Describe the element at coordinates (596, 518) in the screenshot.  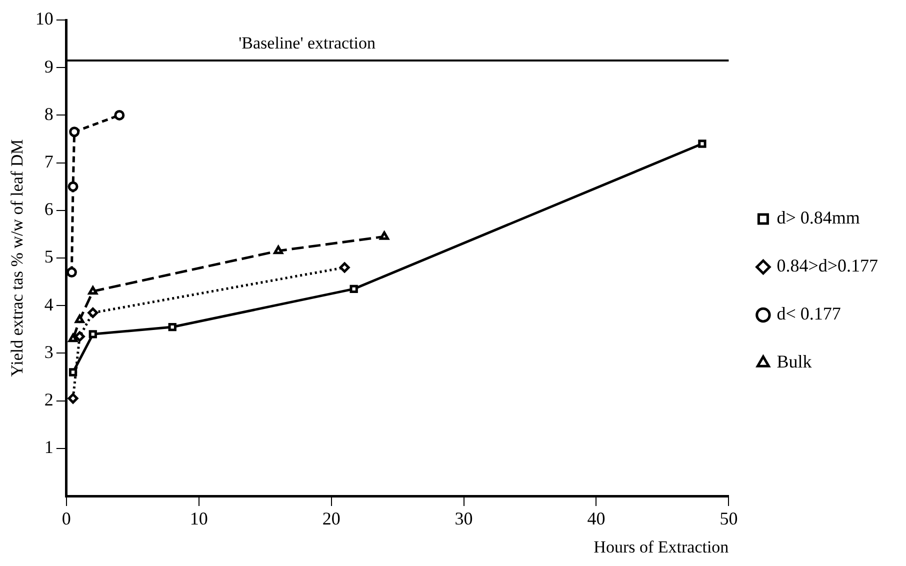
I see `x-tick-label: 40` at that location.